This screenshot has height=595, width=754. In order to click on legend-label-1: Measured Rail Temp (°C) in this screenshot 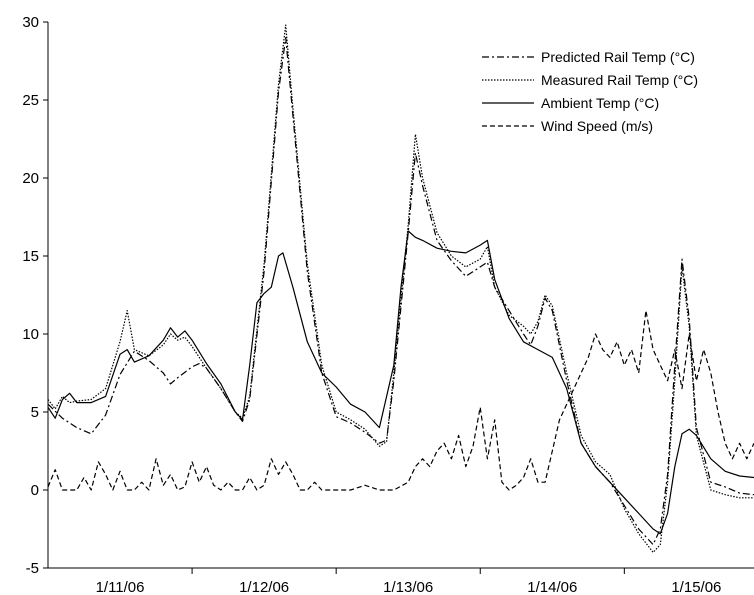, I will do `click(619, 80)`.